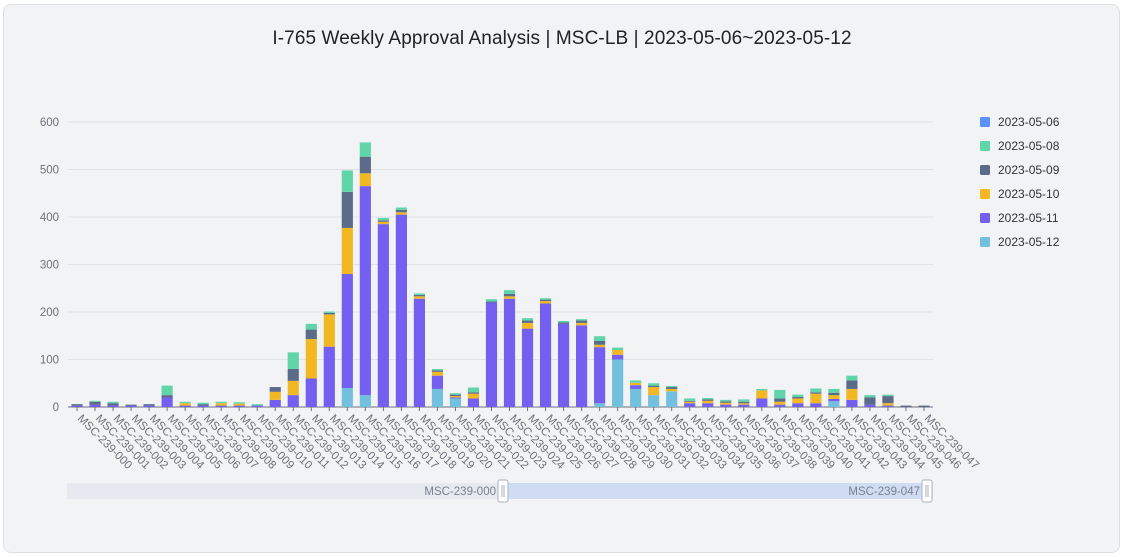 The width and height of the screenshot is (1124, 557). Describe the element at coordinates (1020, 194) in the screenshot. I see `legend-item: 2023-05-10` at that location.